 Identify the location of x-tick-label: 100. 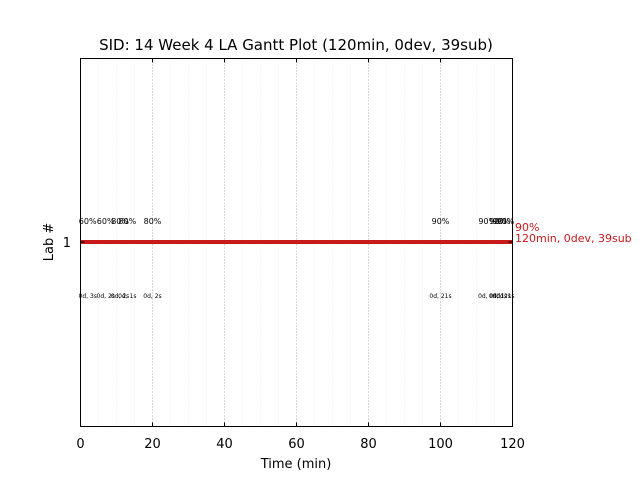
(440, 444).